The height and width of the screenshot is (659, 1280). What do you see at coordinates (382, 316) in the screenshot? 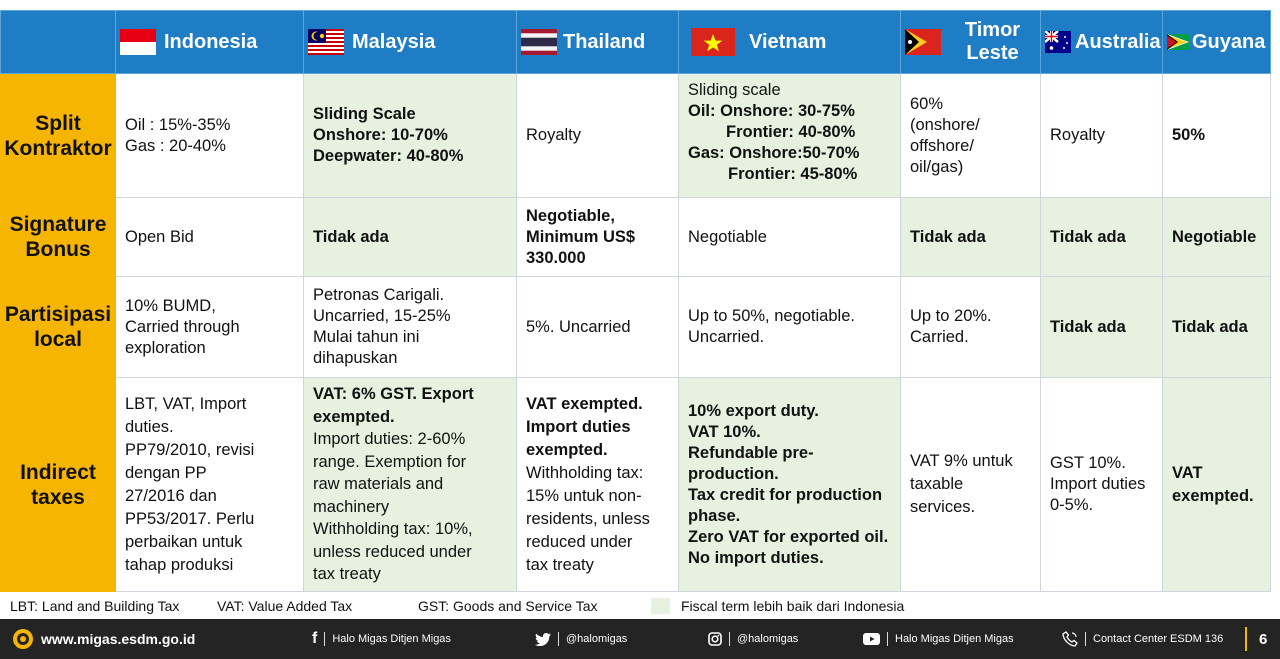
I see `cell-line: Uncarried, 15-25%` at bounding box center [382, 316].